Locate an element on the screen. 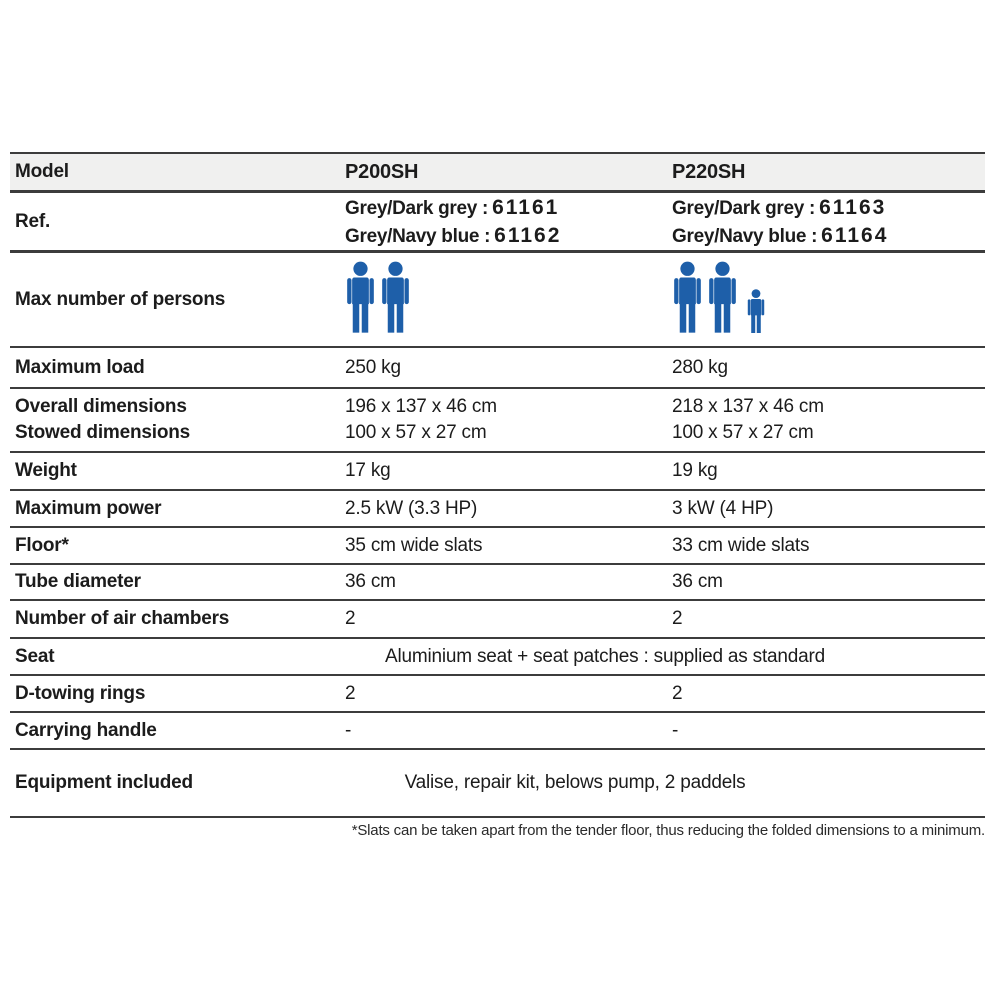 The width and height of the screenshot is (1000, 1000). spec-value-p220sh: 3 kW (4 HP) is located at coordinates (723, 508).